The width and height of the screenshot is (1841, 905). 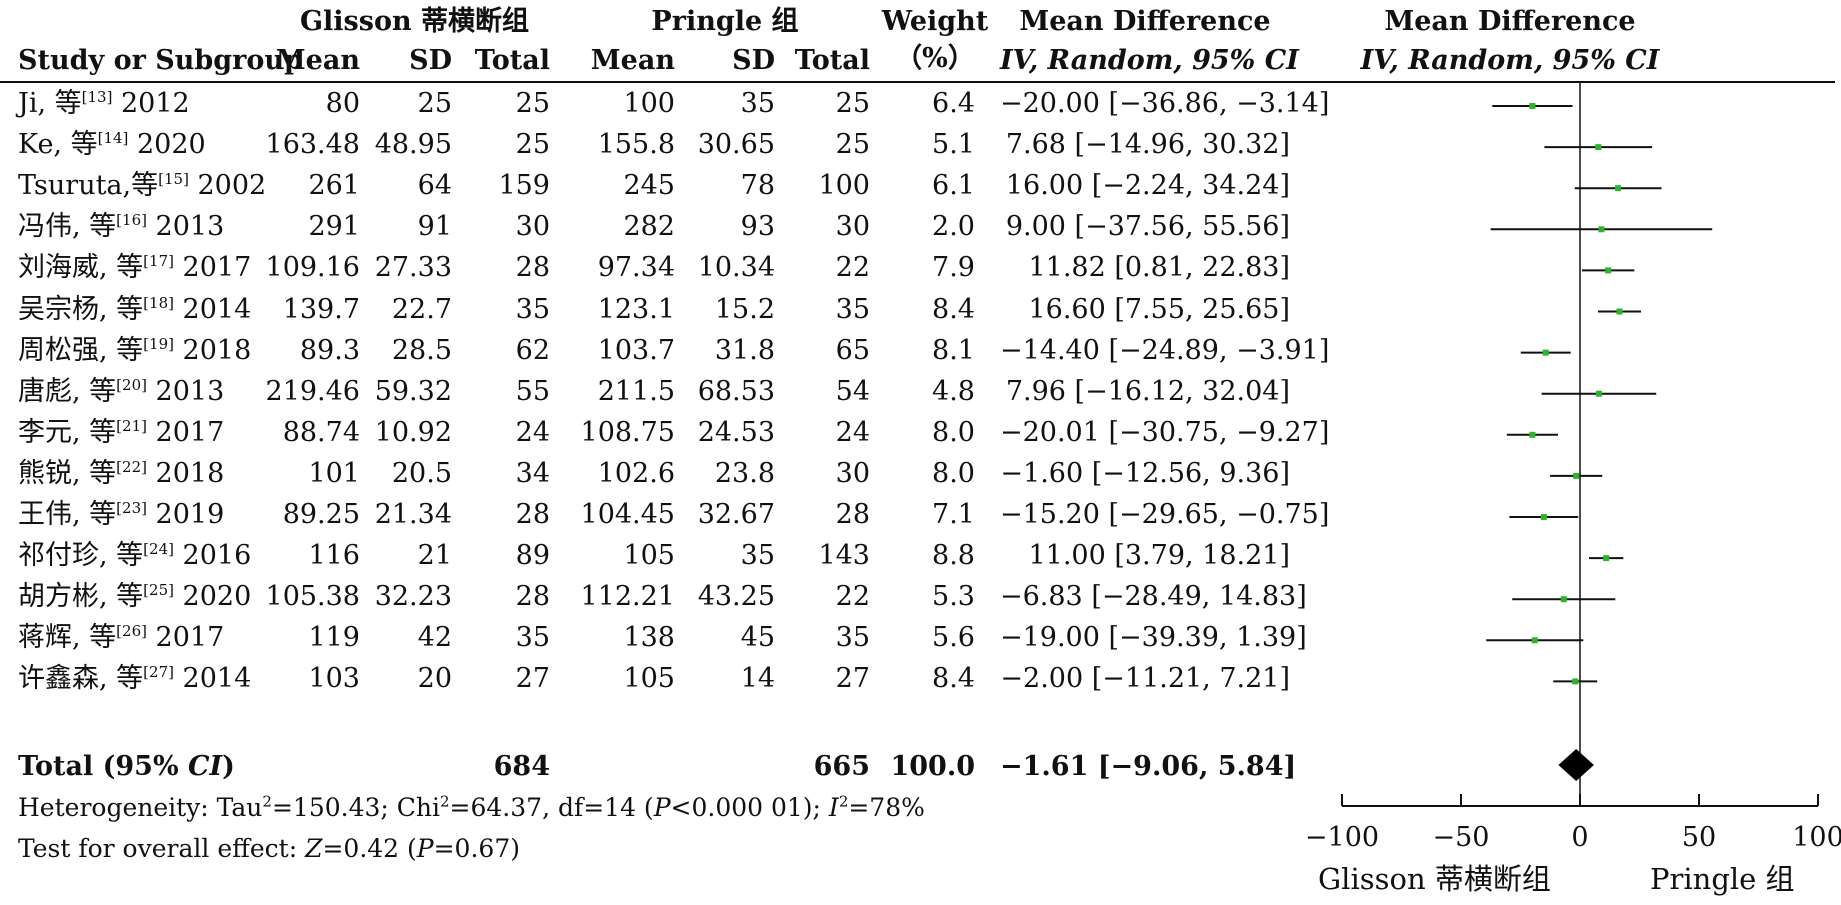 I want to click on md-method-header: IV, Random, 95% CI, so click(x=1149, y=60).